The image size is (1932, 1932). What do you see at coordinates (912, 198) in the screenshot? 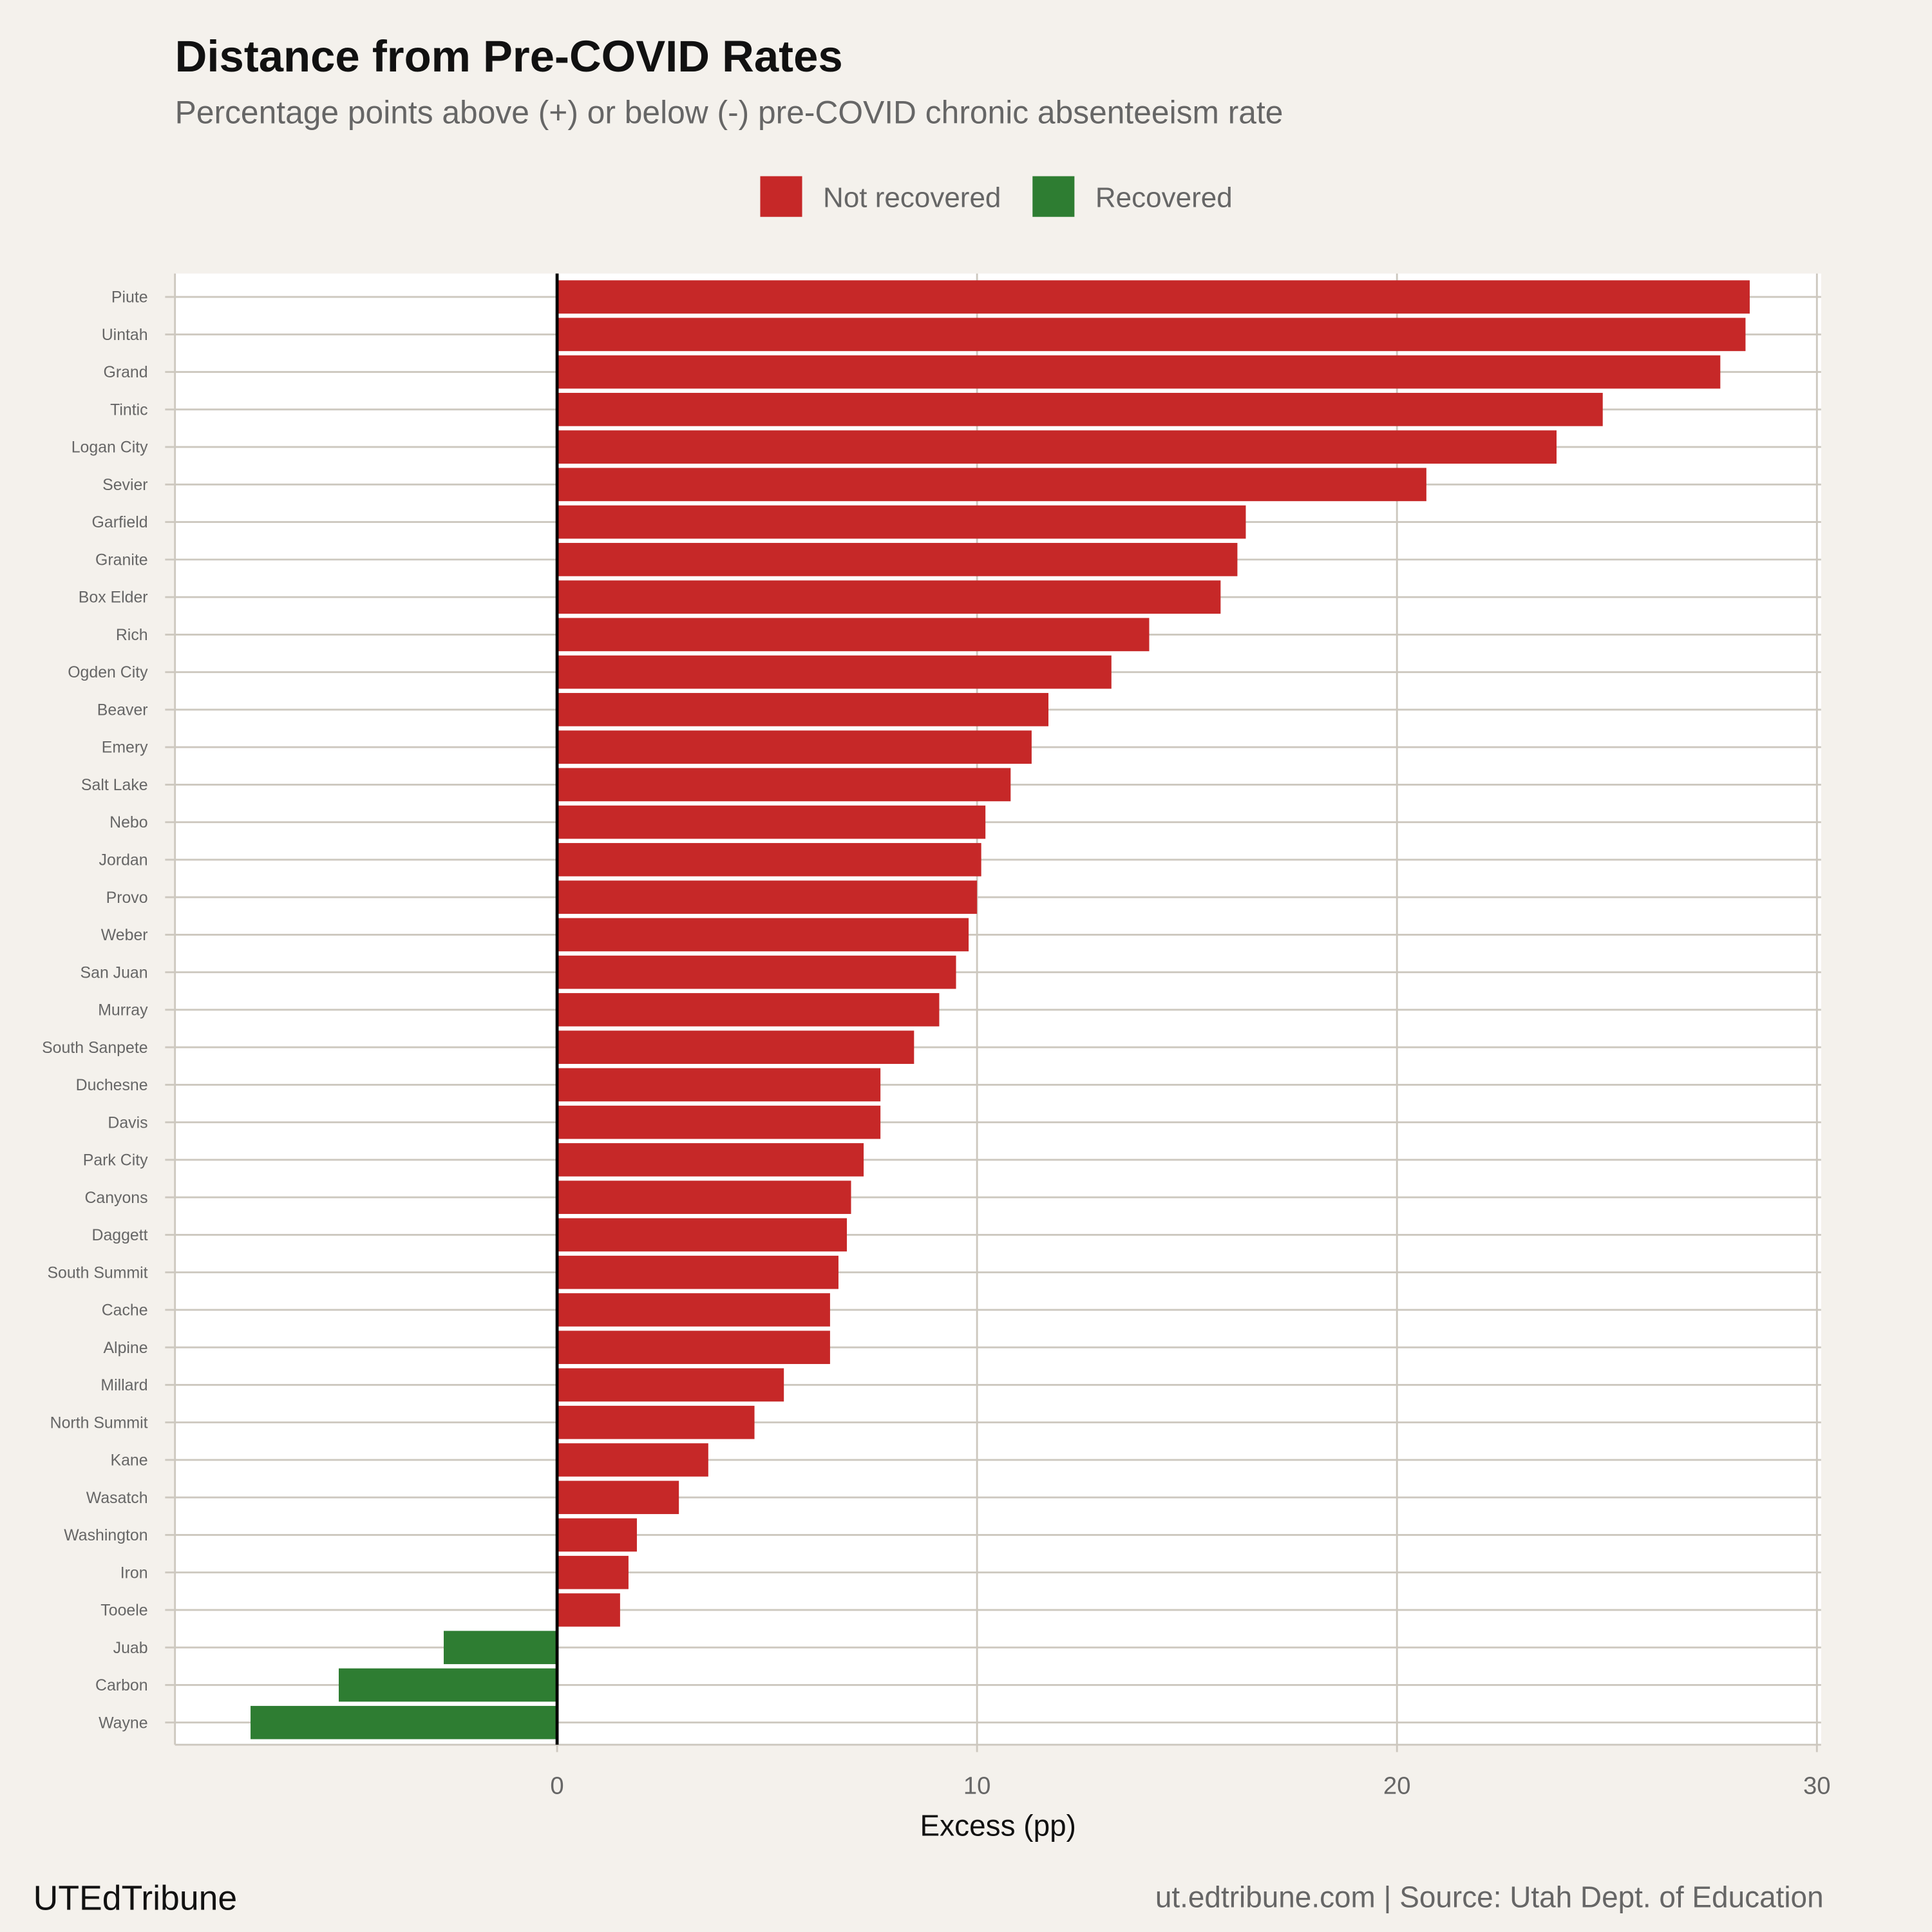
I see `legend-label-not-recovered: Not recovered` at bounding box center [912, 198].